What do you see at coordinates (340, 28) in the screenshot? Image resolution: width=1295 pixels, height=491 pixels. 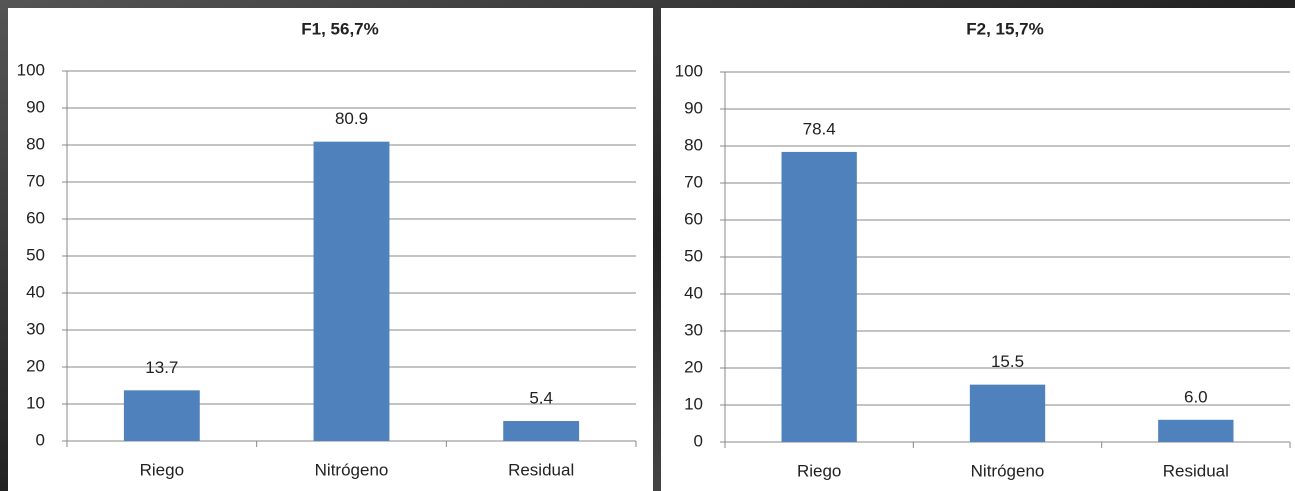 I see `chart-title: F1, 56,7%` at bounding box center [340, 28].